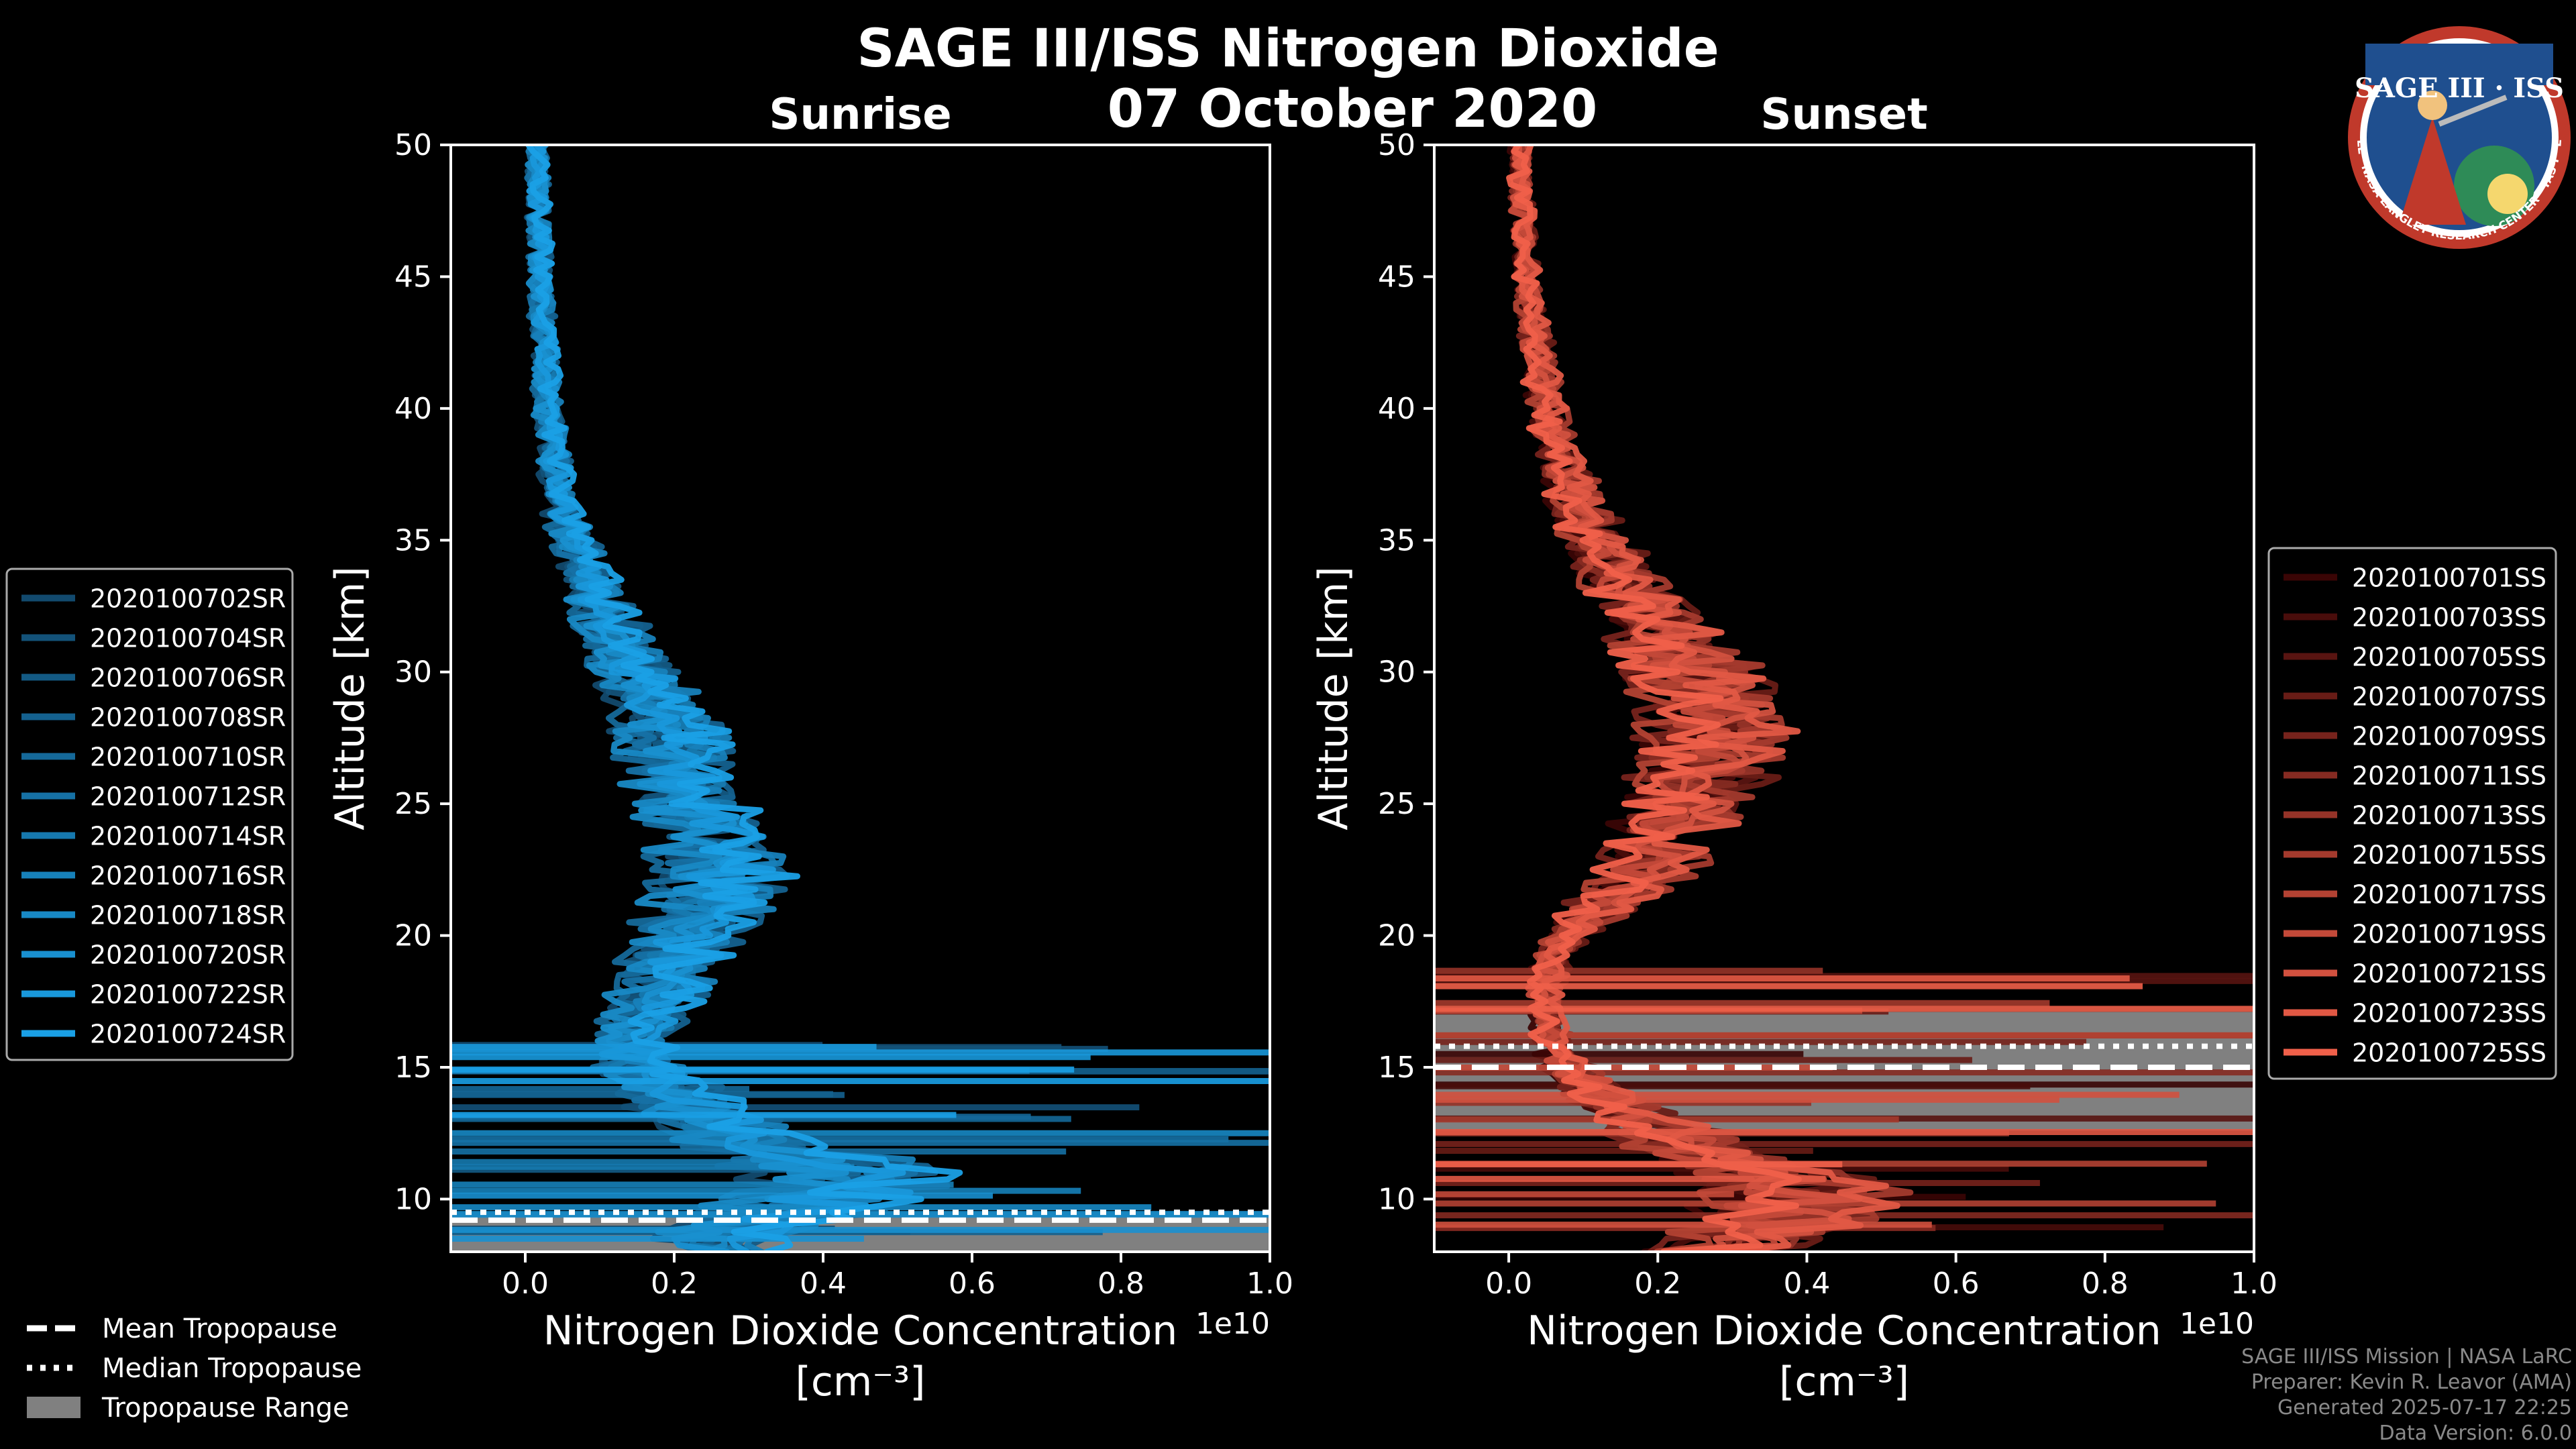 This screenshot has height=1449, width=2576. What do you see at coordinates (188, 995) in the screenshot?
I see `legend-label-2020100722SR: 2020100722SR` at bounding box center [188, 995].